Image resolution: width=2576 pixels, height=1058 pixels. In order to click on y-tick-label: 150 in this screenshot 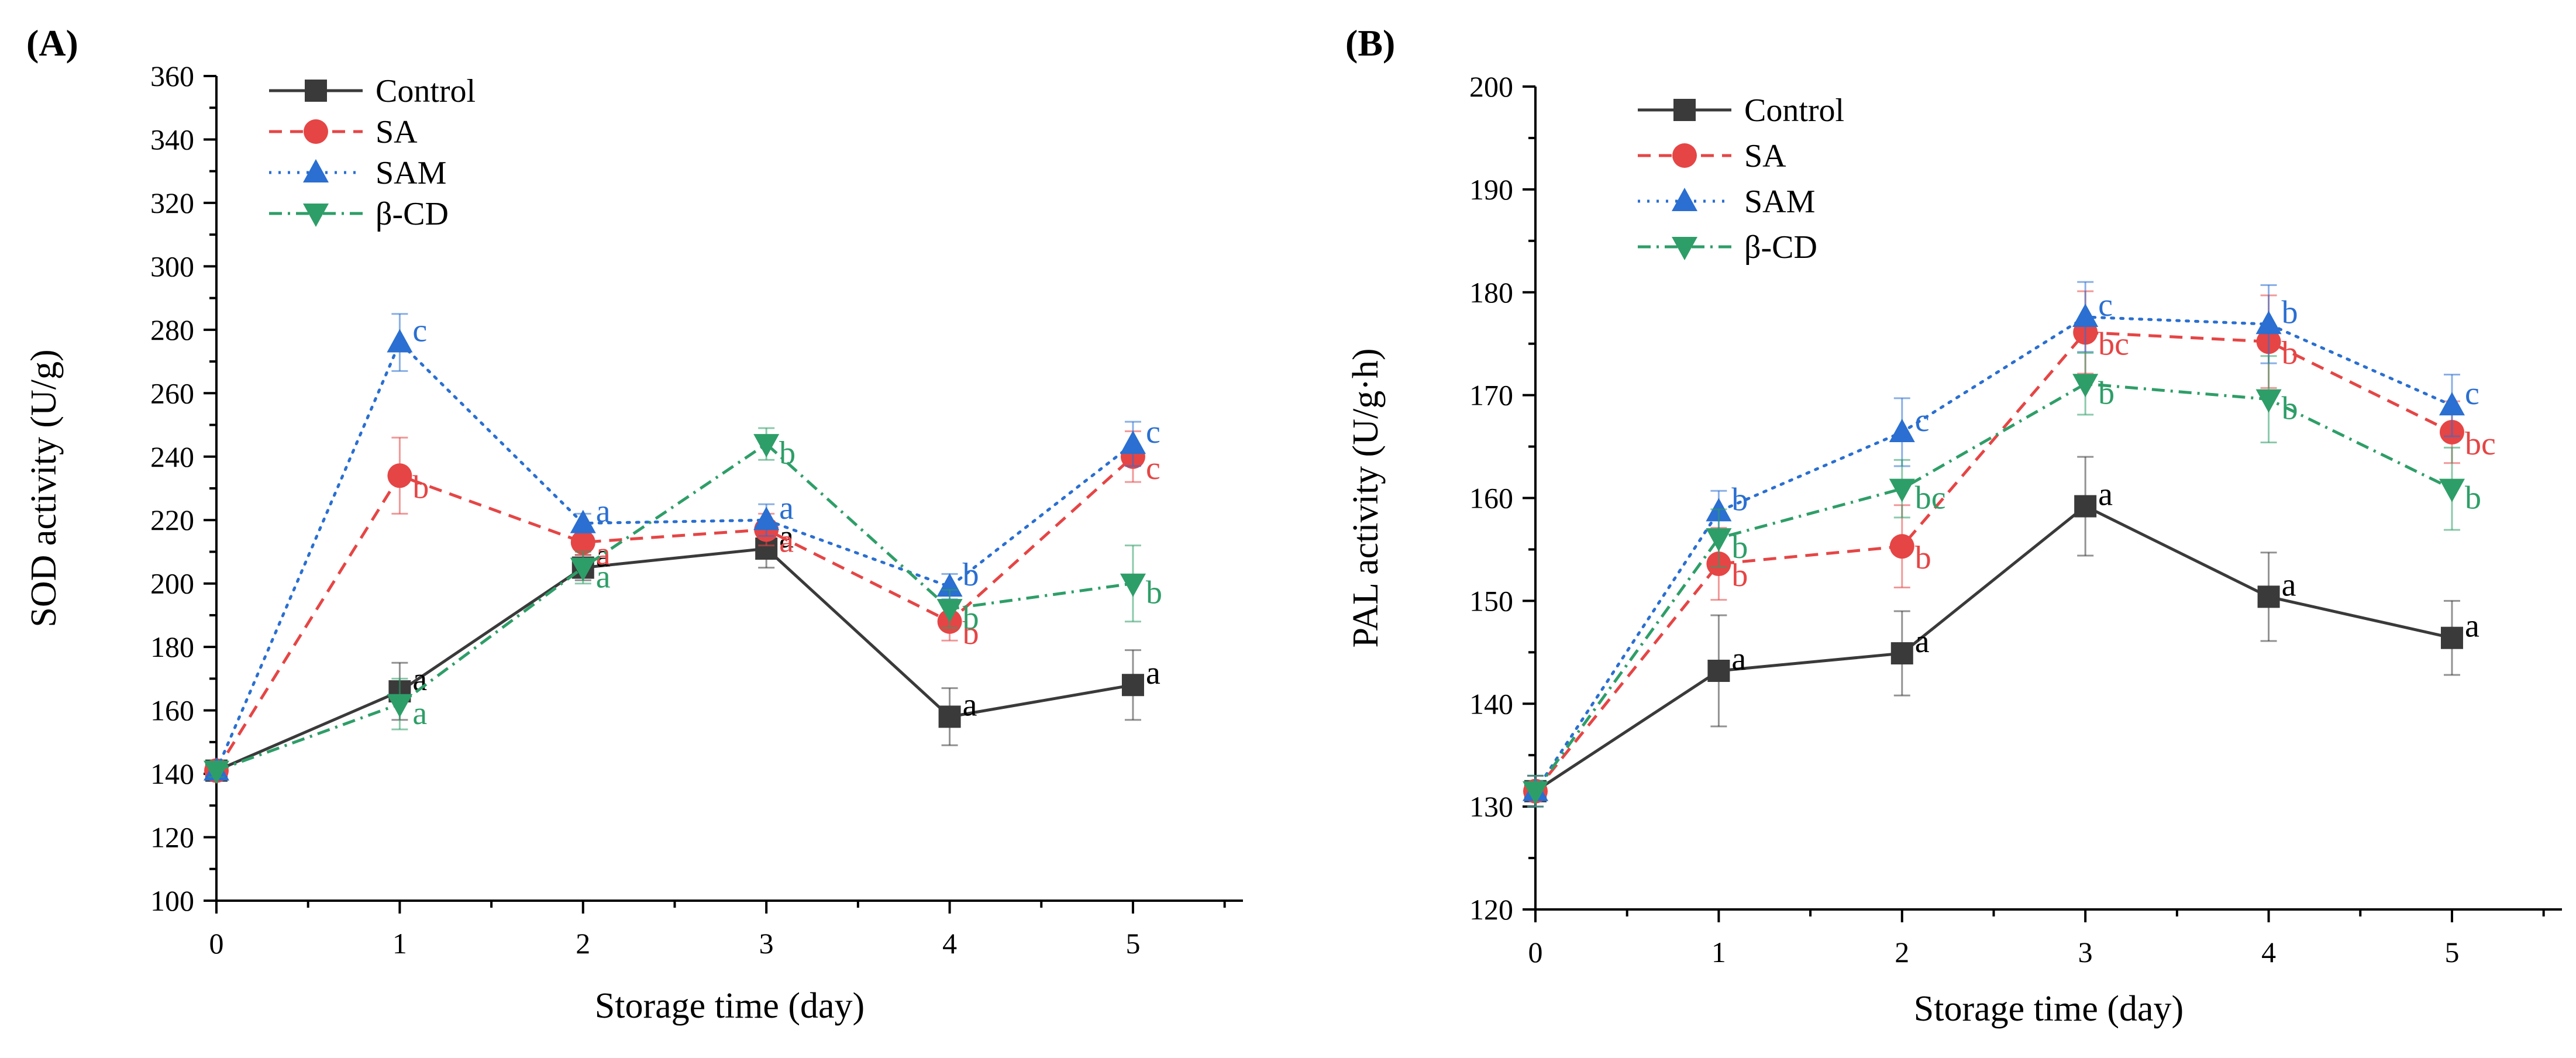, I will do `click(1491, 600)`.